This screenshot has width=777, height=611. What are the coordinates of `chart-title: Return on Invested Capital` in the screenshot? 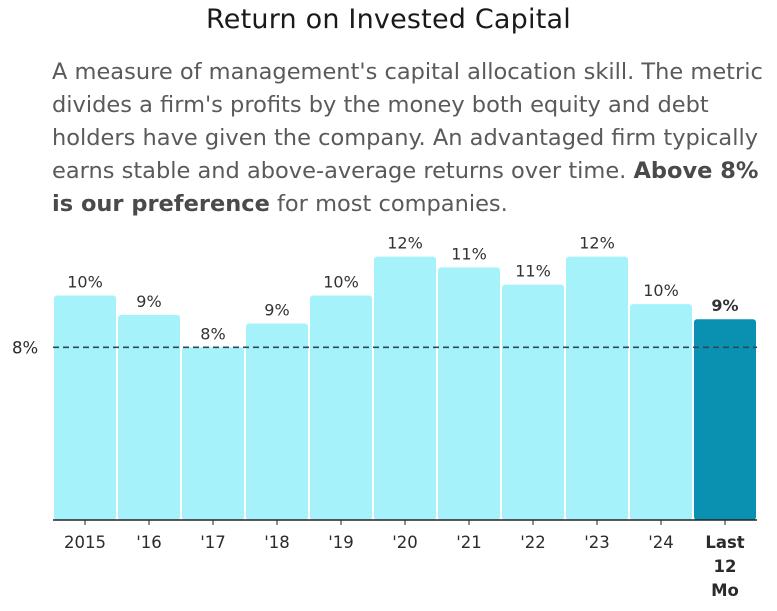 It's located at (388, 19).